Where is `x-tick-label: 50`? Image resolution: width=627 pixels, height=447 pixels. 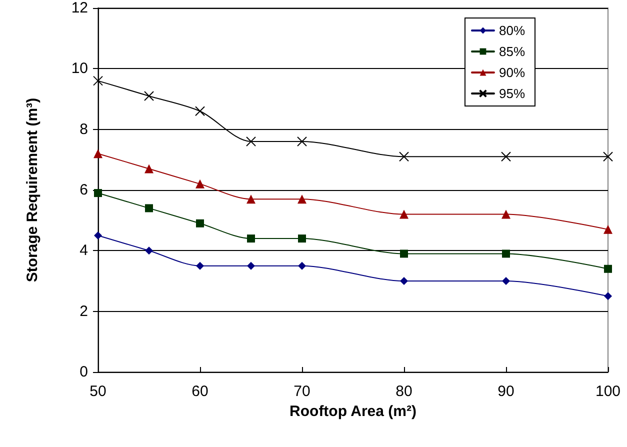
x-tick-label: 50 is located at coordinates (98, 391).